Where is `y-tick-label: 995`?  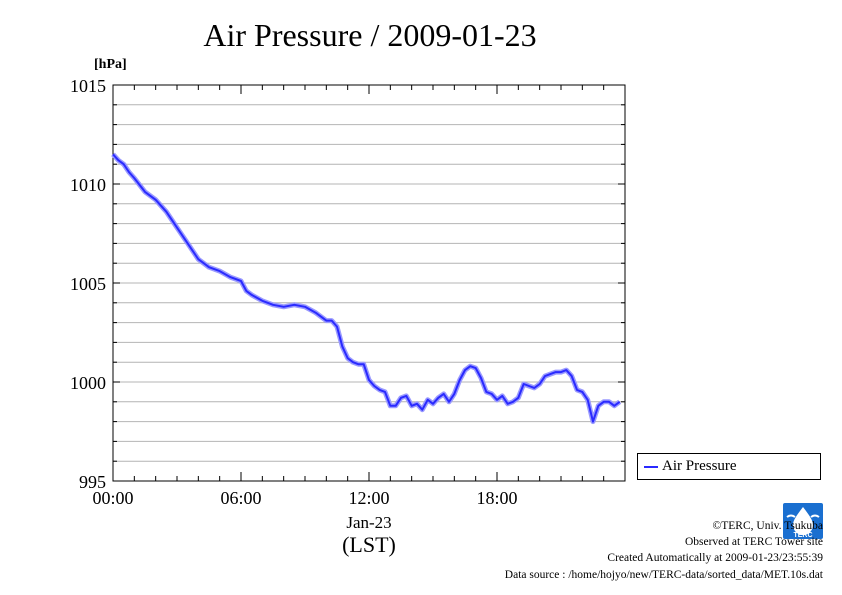
y-tick-label: 995 is located at coordinates (92, 482).